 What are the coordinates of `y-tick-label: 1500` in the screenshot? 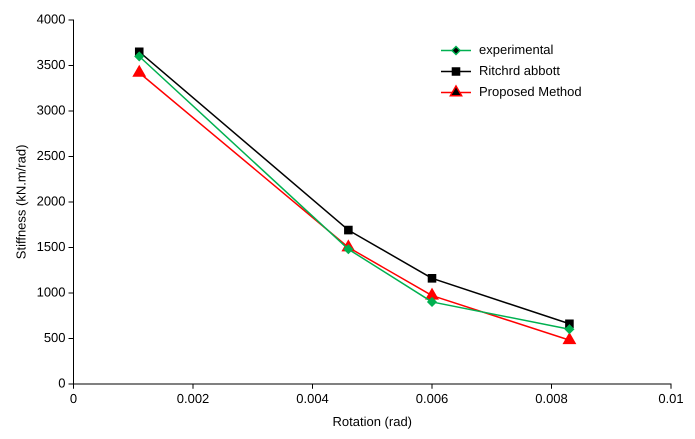 It's located at (51, 246).